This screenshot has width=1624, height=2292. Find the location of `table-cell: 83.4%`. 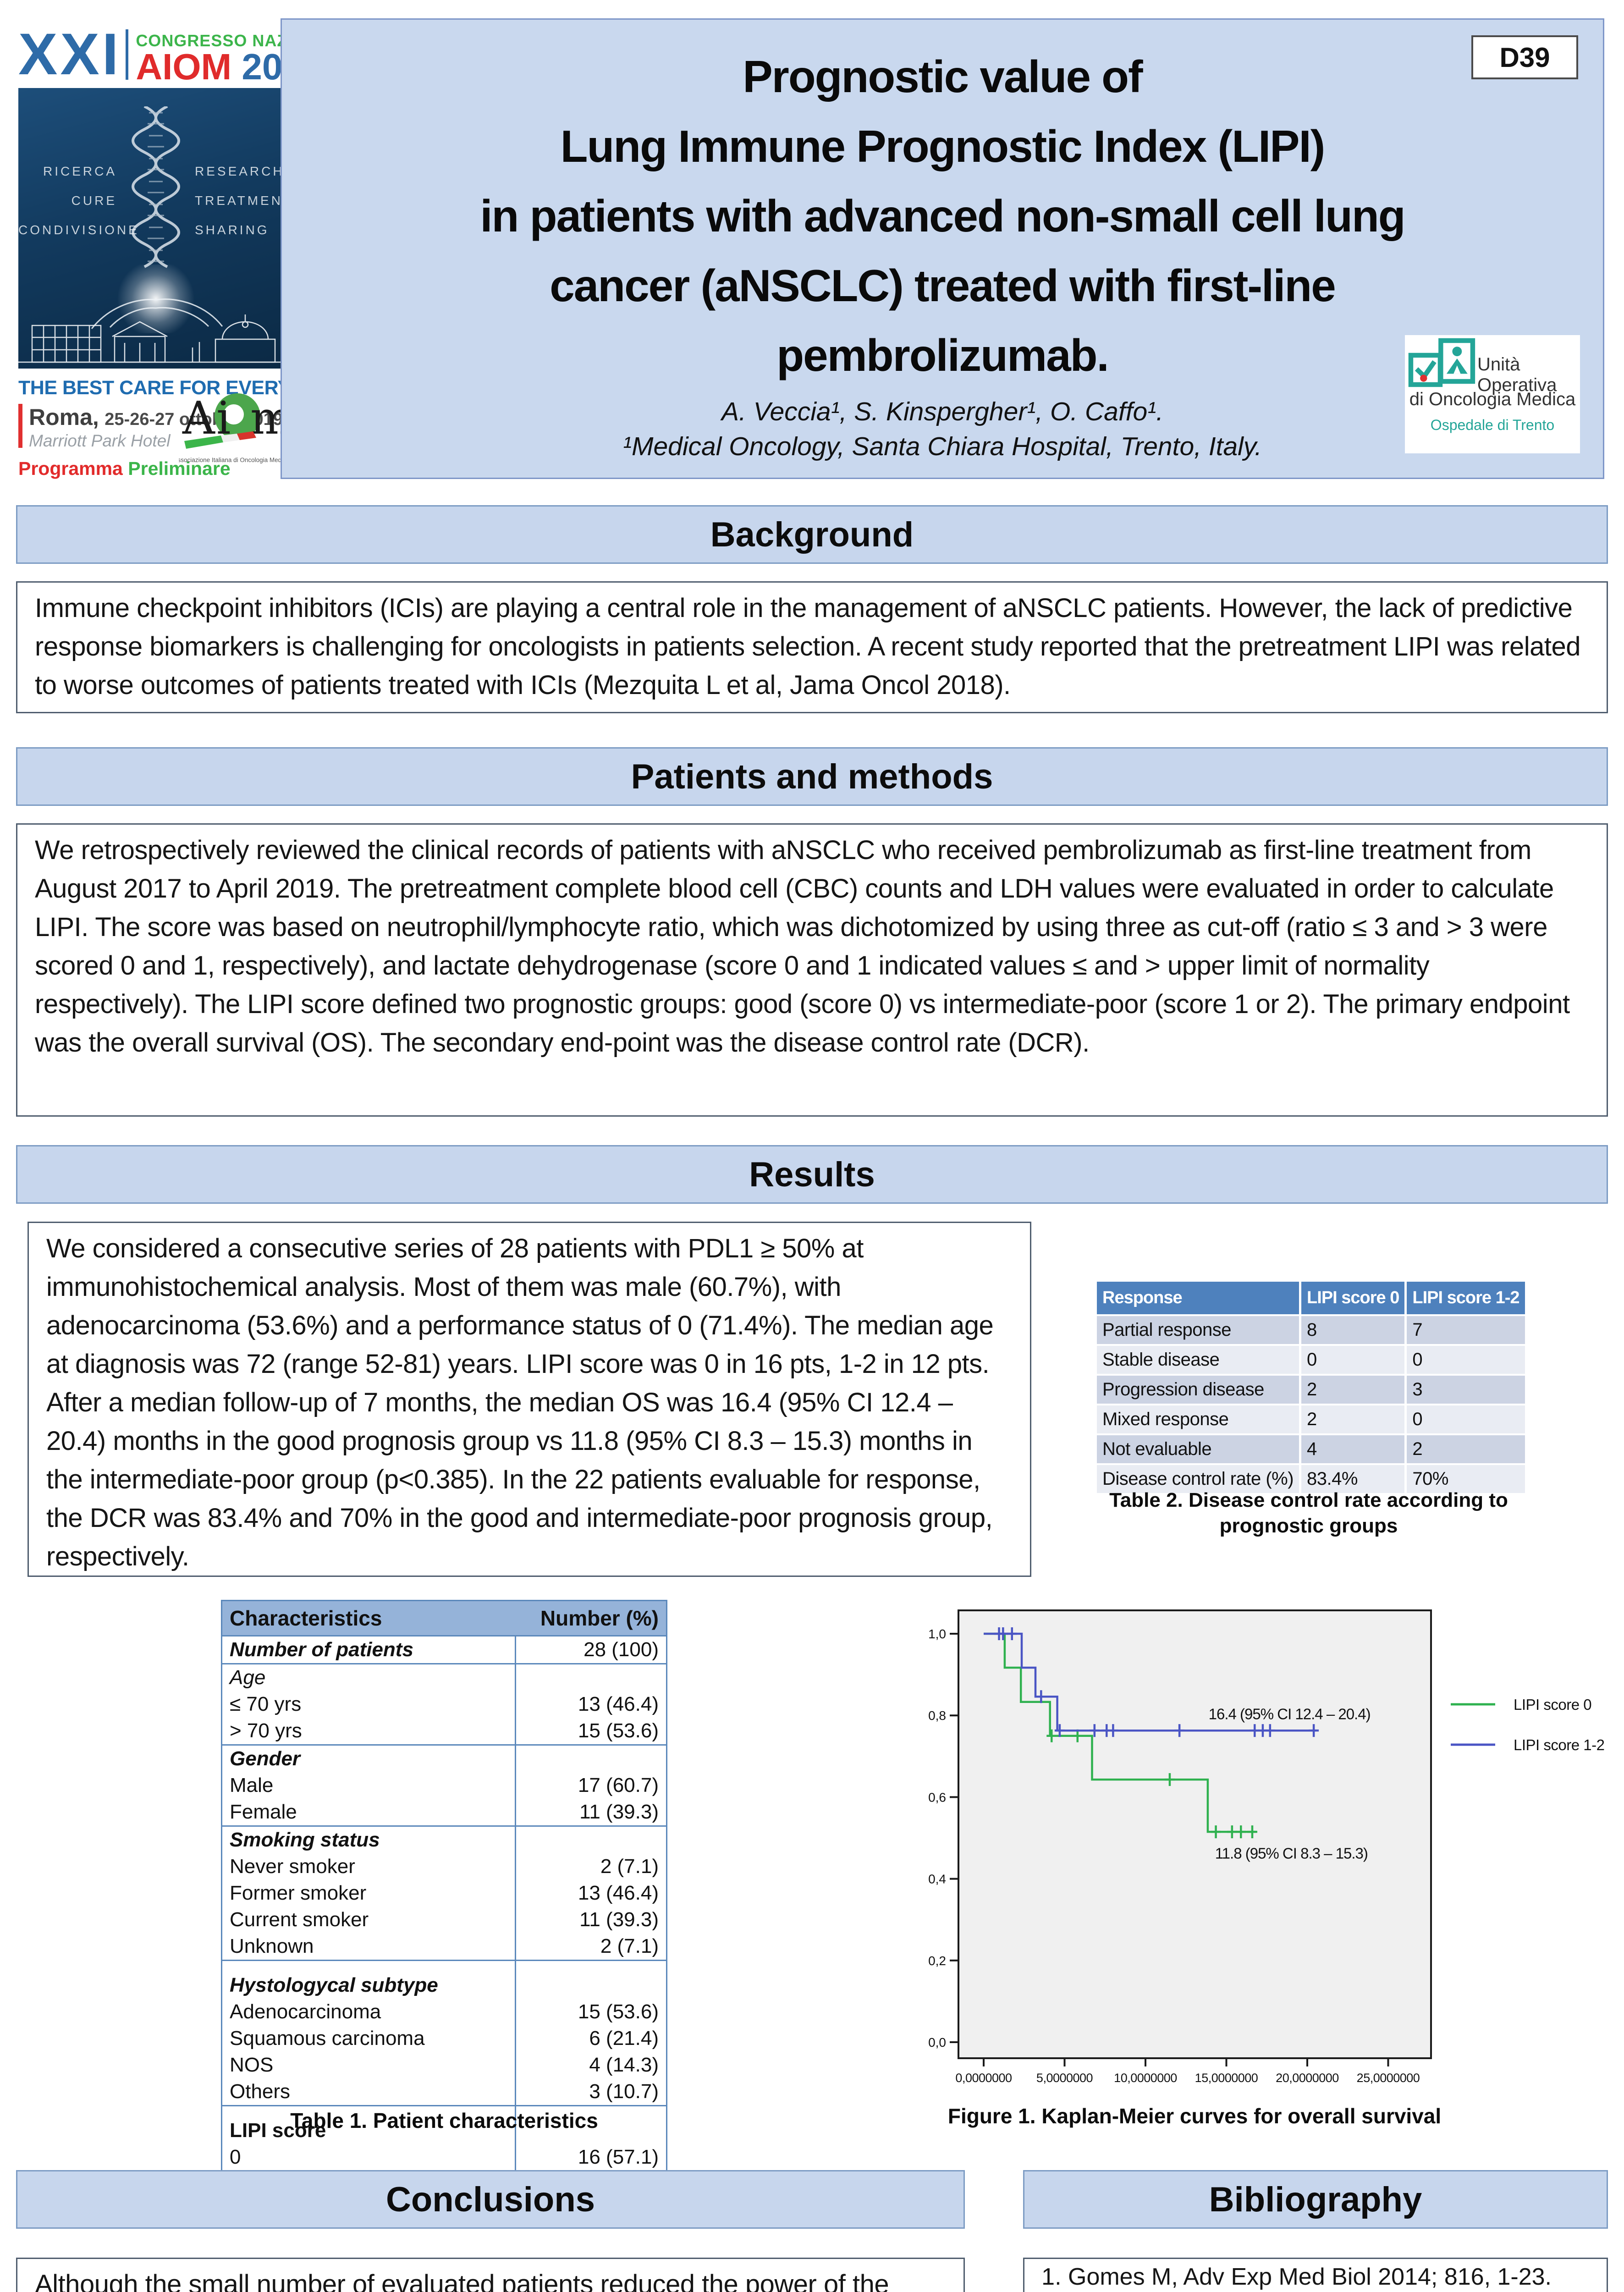

table-cell: 83.4% is located at coordinates (1353, 1479).